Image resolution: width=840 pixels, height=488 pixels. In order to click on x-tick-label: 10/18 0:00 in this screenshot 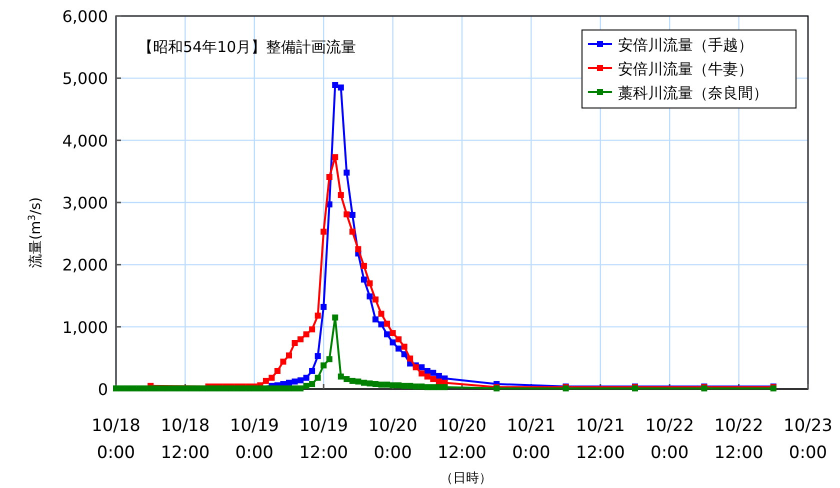, I will do `click(116, 439)`.